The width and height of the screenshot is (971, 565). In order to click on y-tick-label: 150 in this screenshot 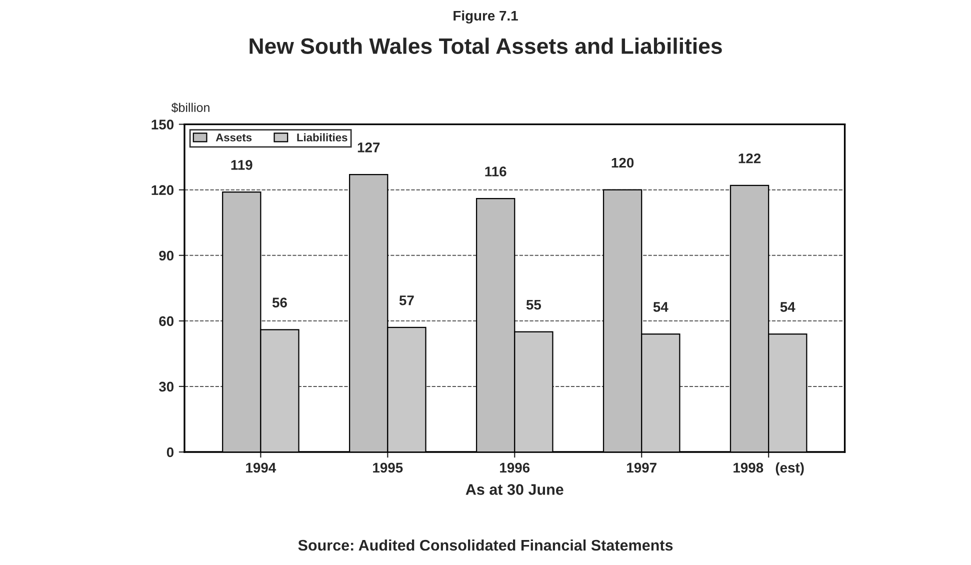, I will do `click(163, 125)`.